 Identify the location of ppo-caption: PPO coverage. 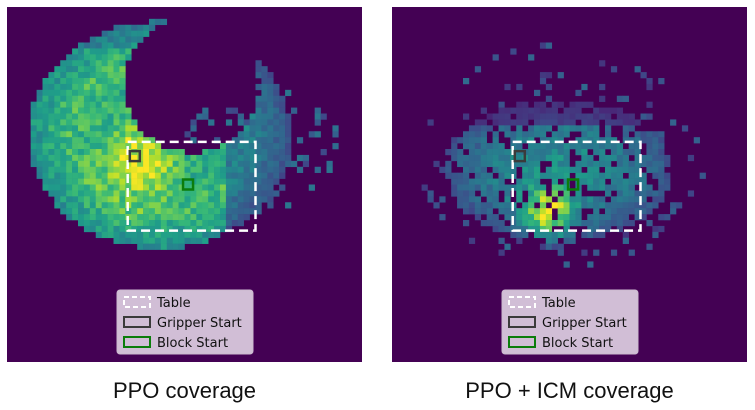
(184, 390).